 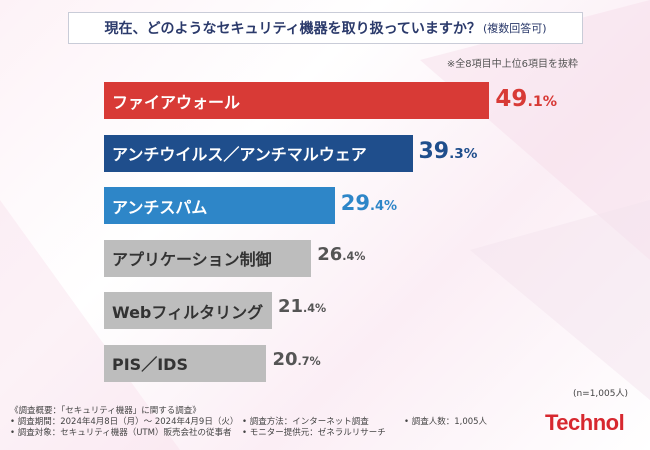 What do you see at coordinates (121, 433) in the screenshot?
I see `footer-target: • 調査対象：セキュリティ機器（UTM）販売会社の従事者` at bounding box center [121, 433].